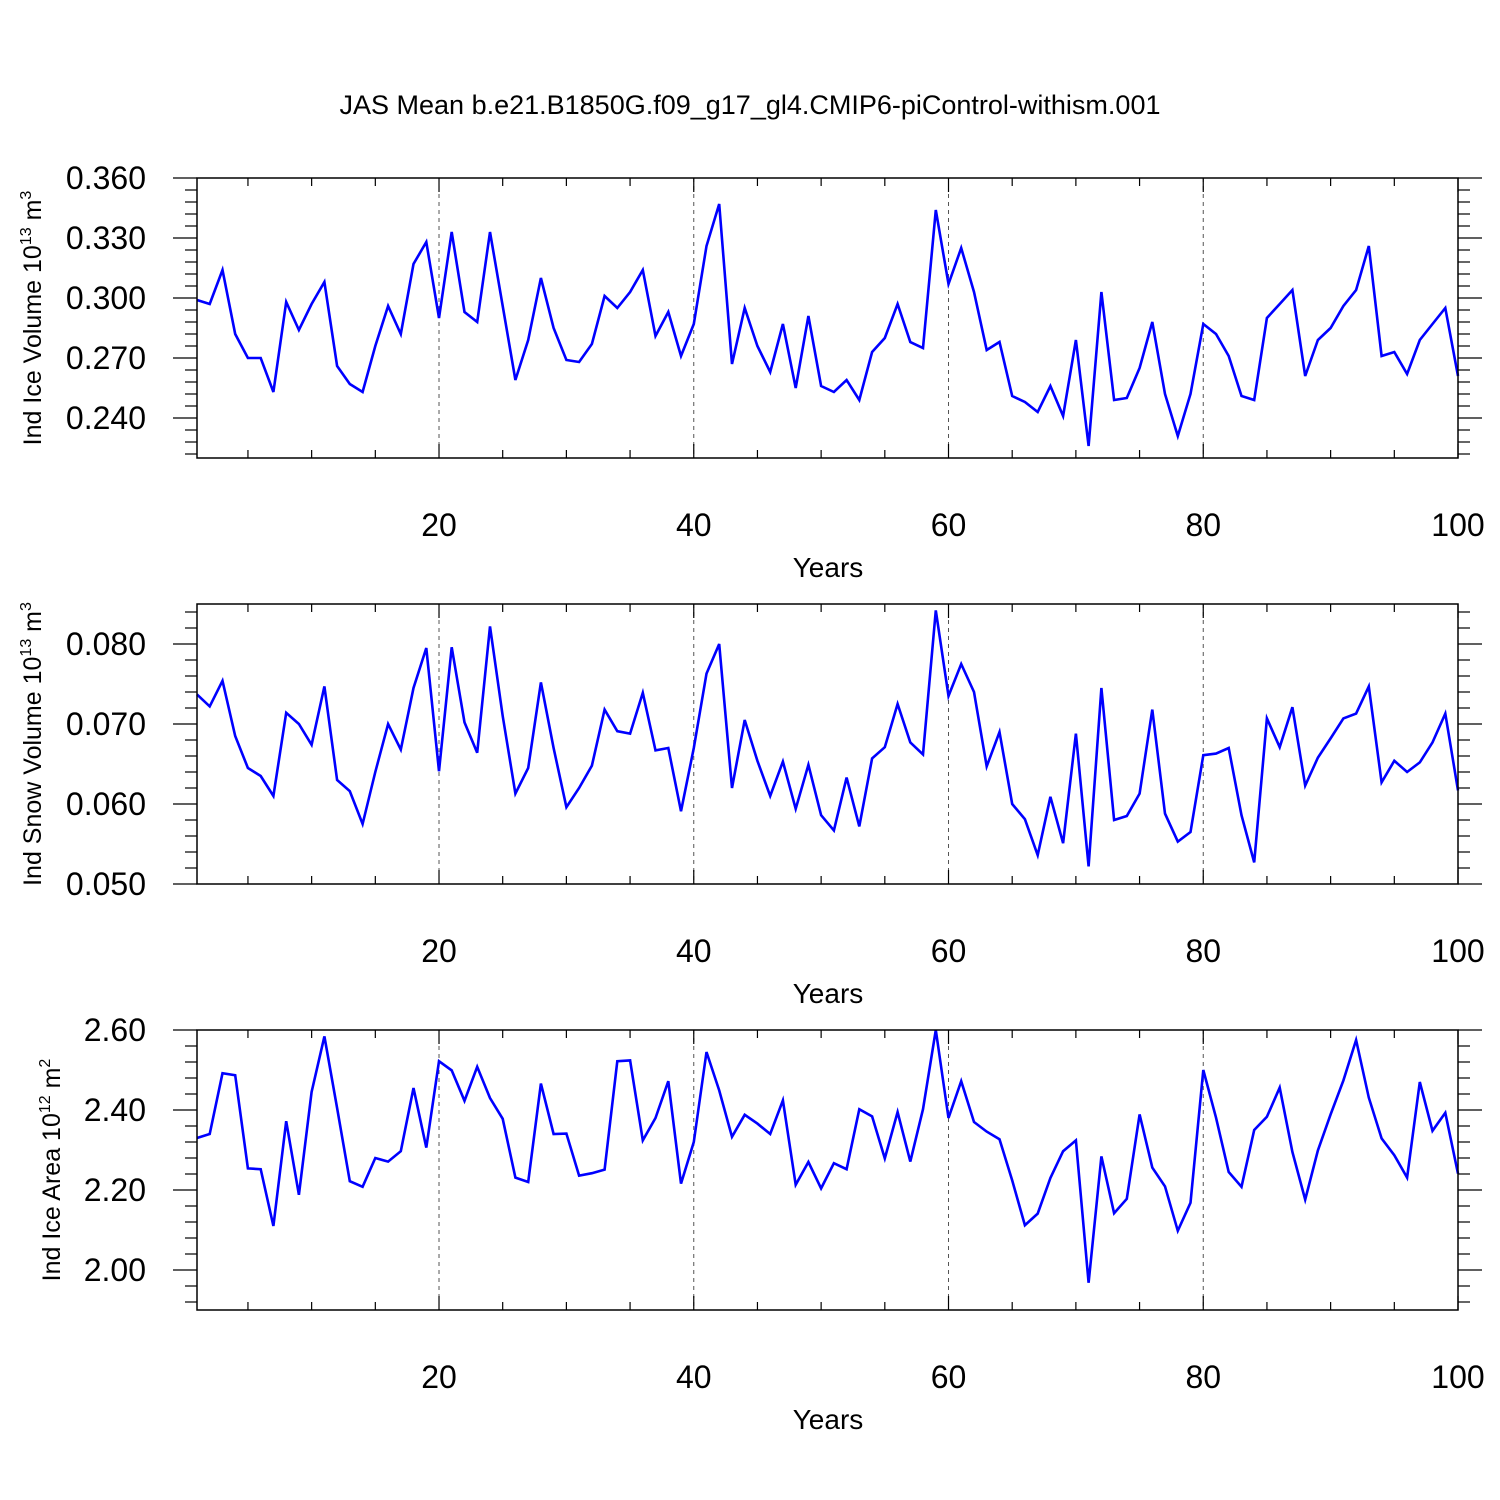 The image size is (1500, 1500). What do you see at coordinates (106, 178) in the screenshot?
I see `y-tick-label: 0.360` at bounding box center [106, 178].